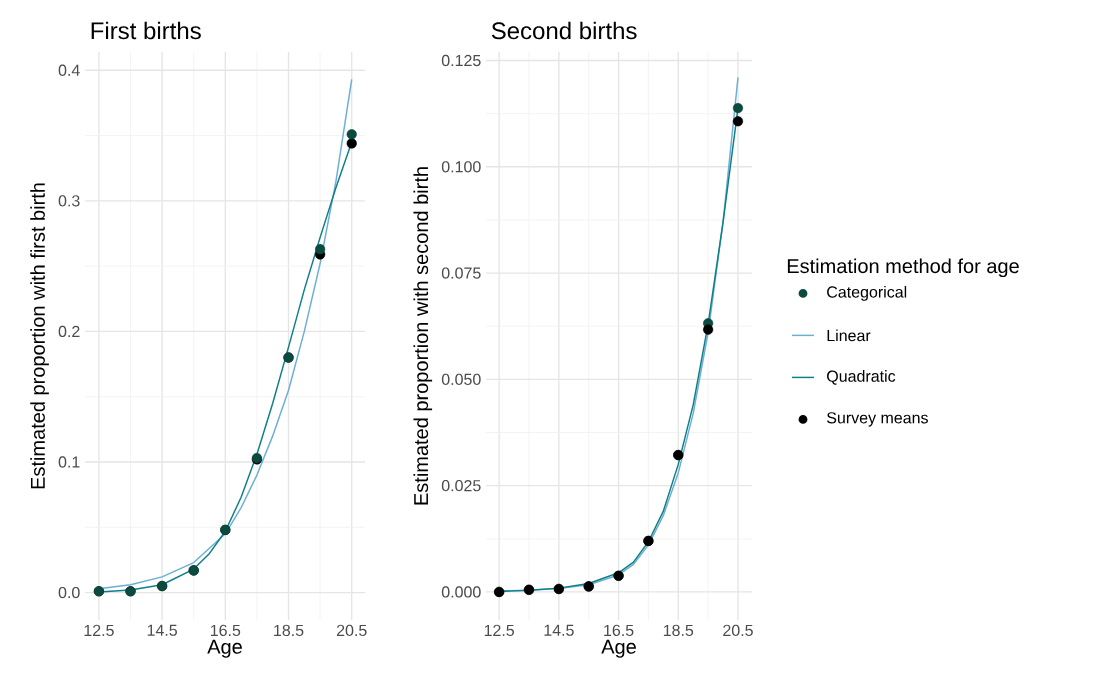 The height and width of the screenshot is (682, 1116). Describe the element at coordinates (146, 30) in the screenshot. I see `chart-title: First births` at that location.